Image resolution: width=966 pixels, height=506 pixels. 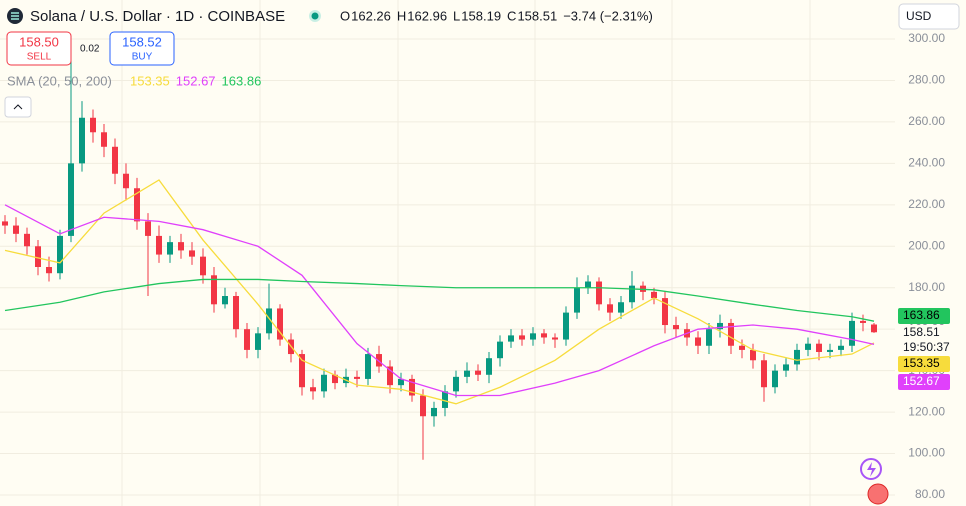 What do you see at coordinates (142, 57) in the screenshot?
I see `buy-label: BUY` at bounding box center [142, 57].